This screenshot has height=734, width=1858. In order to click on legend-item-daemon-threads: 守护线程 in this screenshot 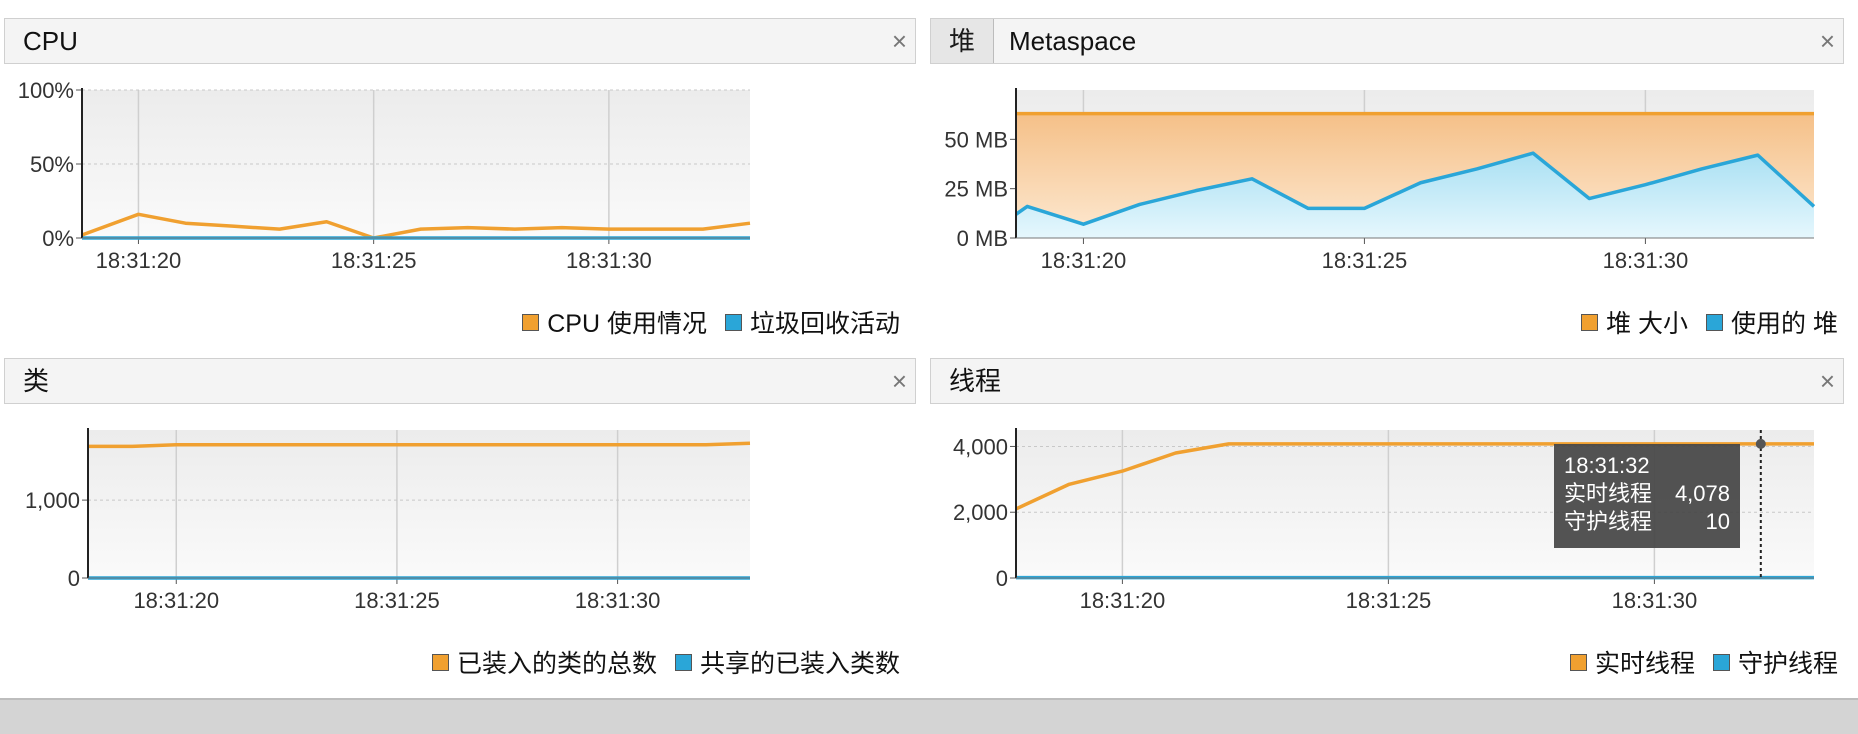, I will do `click(1775, 662)`.